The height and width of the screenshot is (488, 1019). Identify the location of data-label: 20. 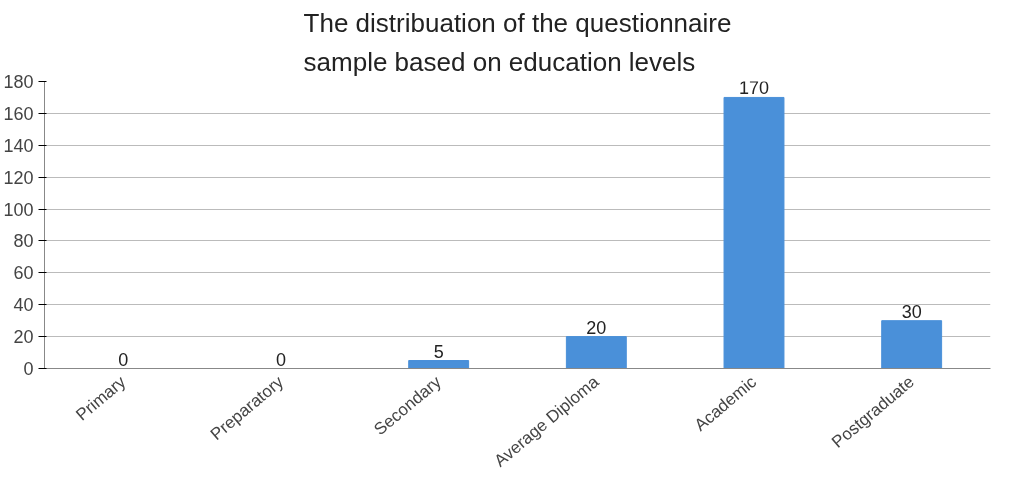
(596, 327).